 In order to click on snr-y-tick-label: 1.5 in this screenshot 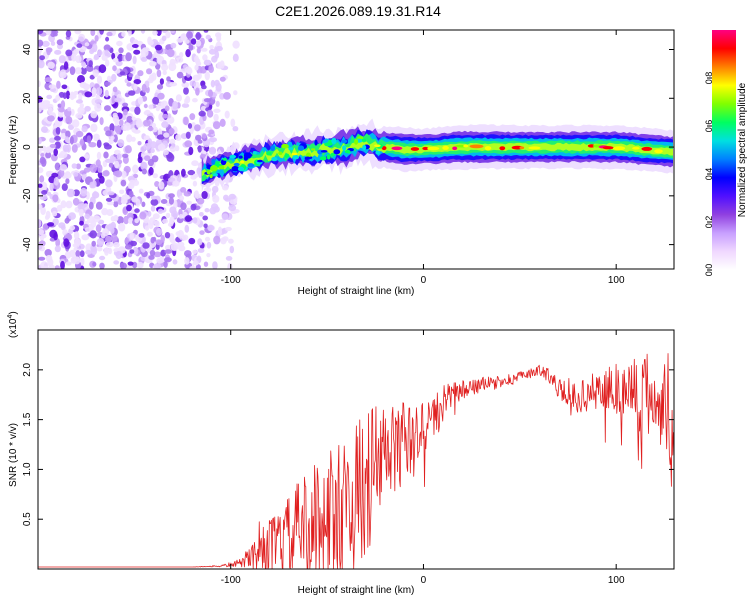, I will do `click(27, 419)`.